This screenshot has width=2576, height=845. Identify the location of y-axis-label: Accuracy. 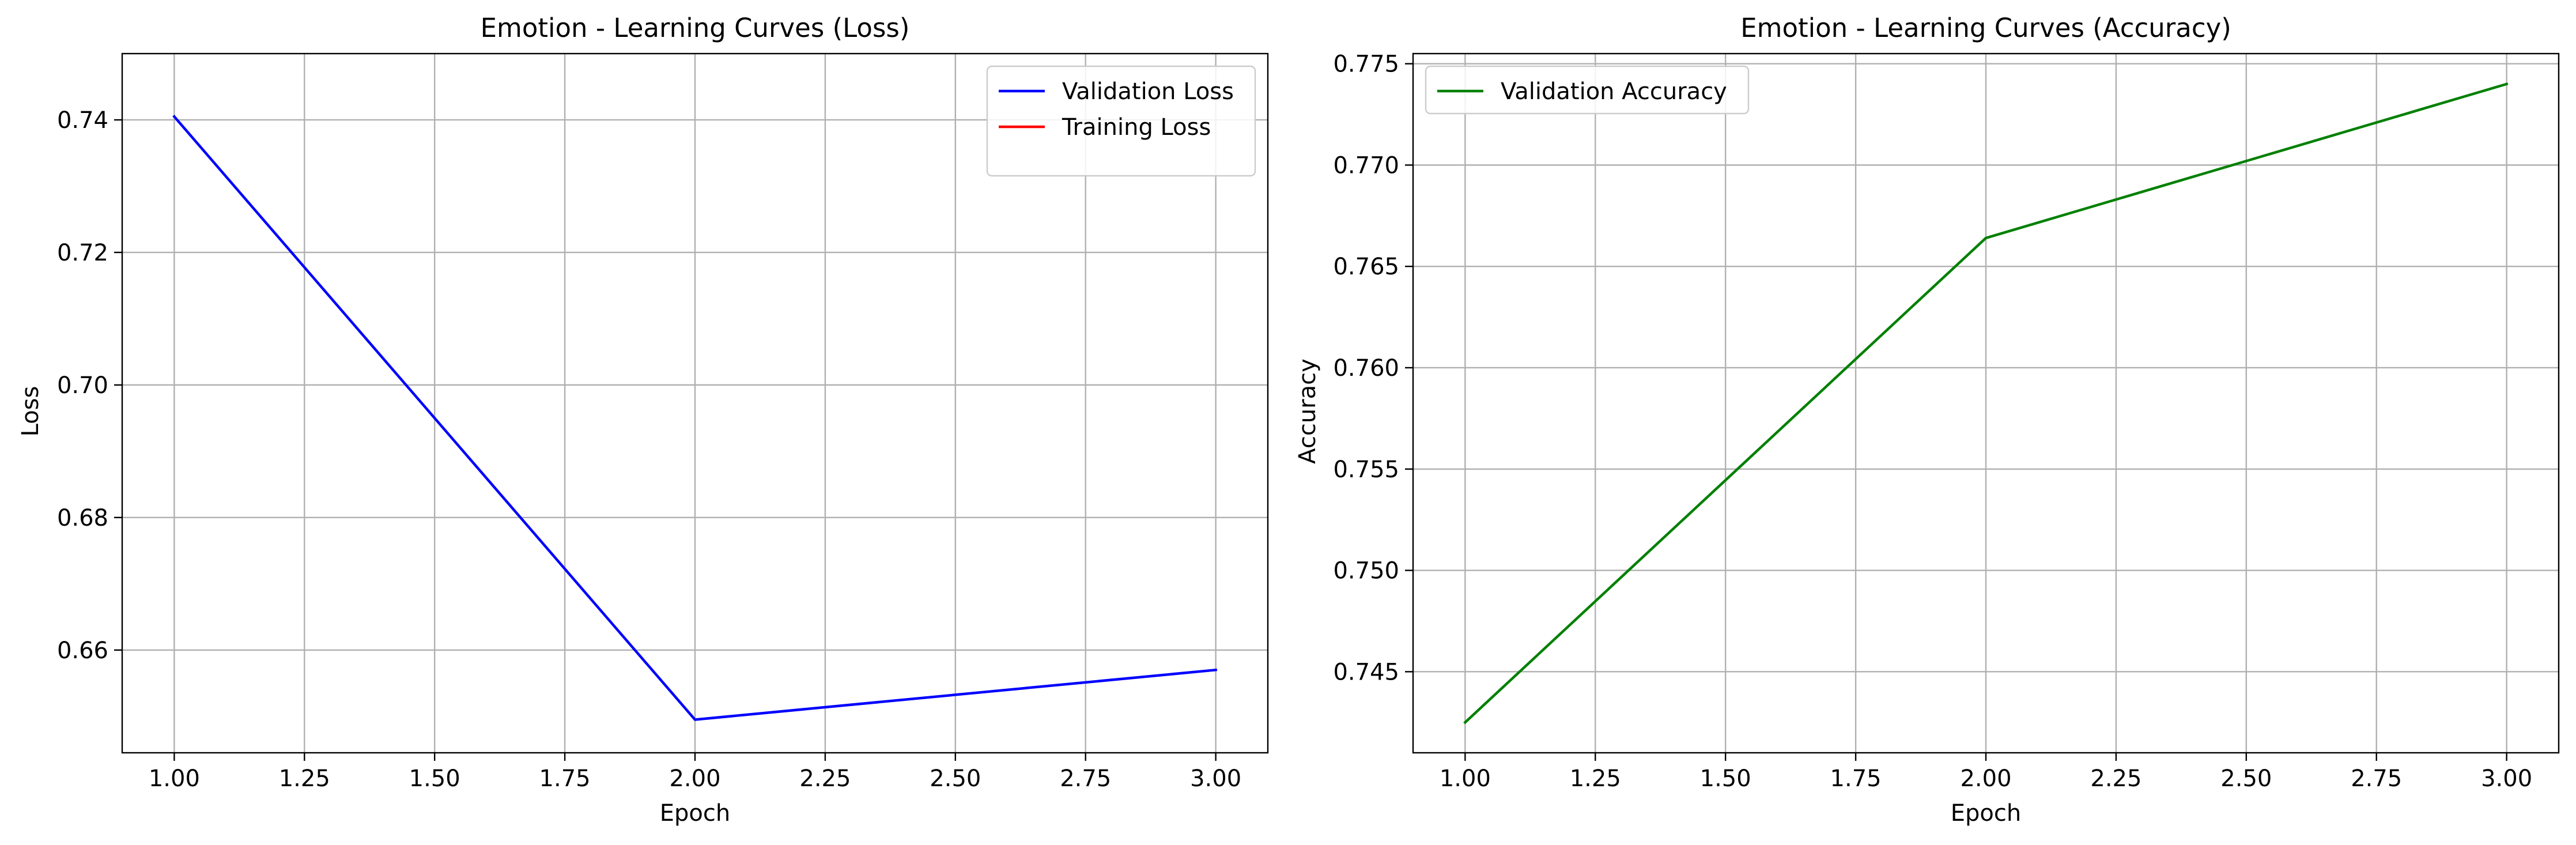
(1307, 411).